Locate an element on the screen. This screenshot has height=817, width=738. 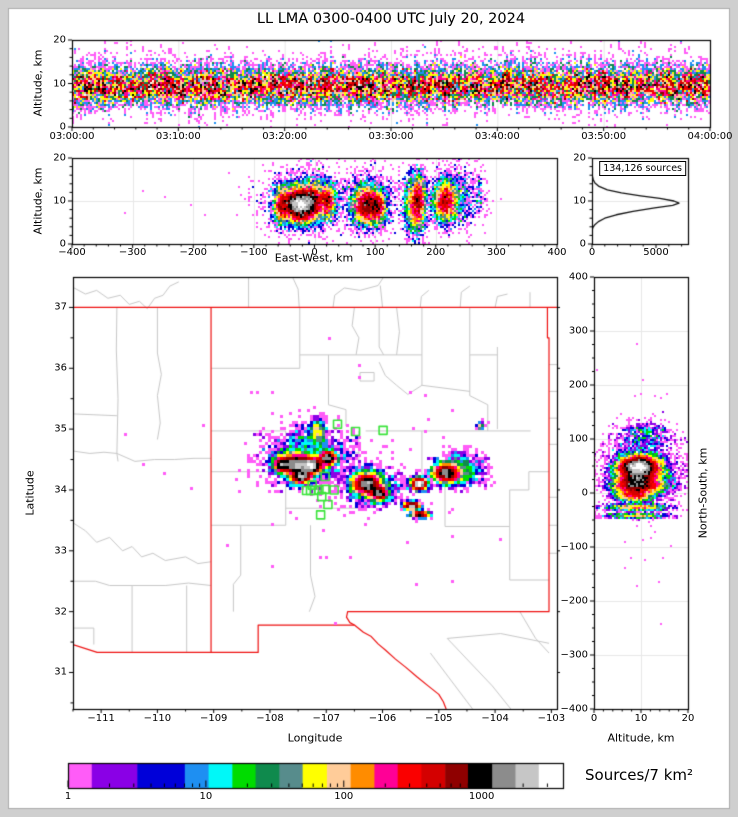
map-panel-xlabel: Longitude is located at coordinates (315, 738).